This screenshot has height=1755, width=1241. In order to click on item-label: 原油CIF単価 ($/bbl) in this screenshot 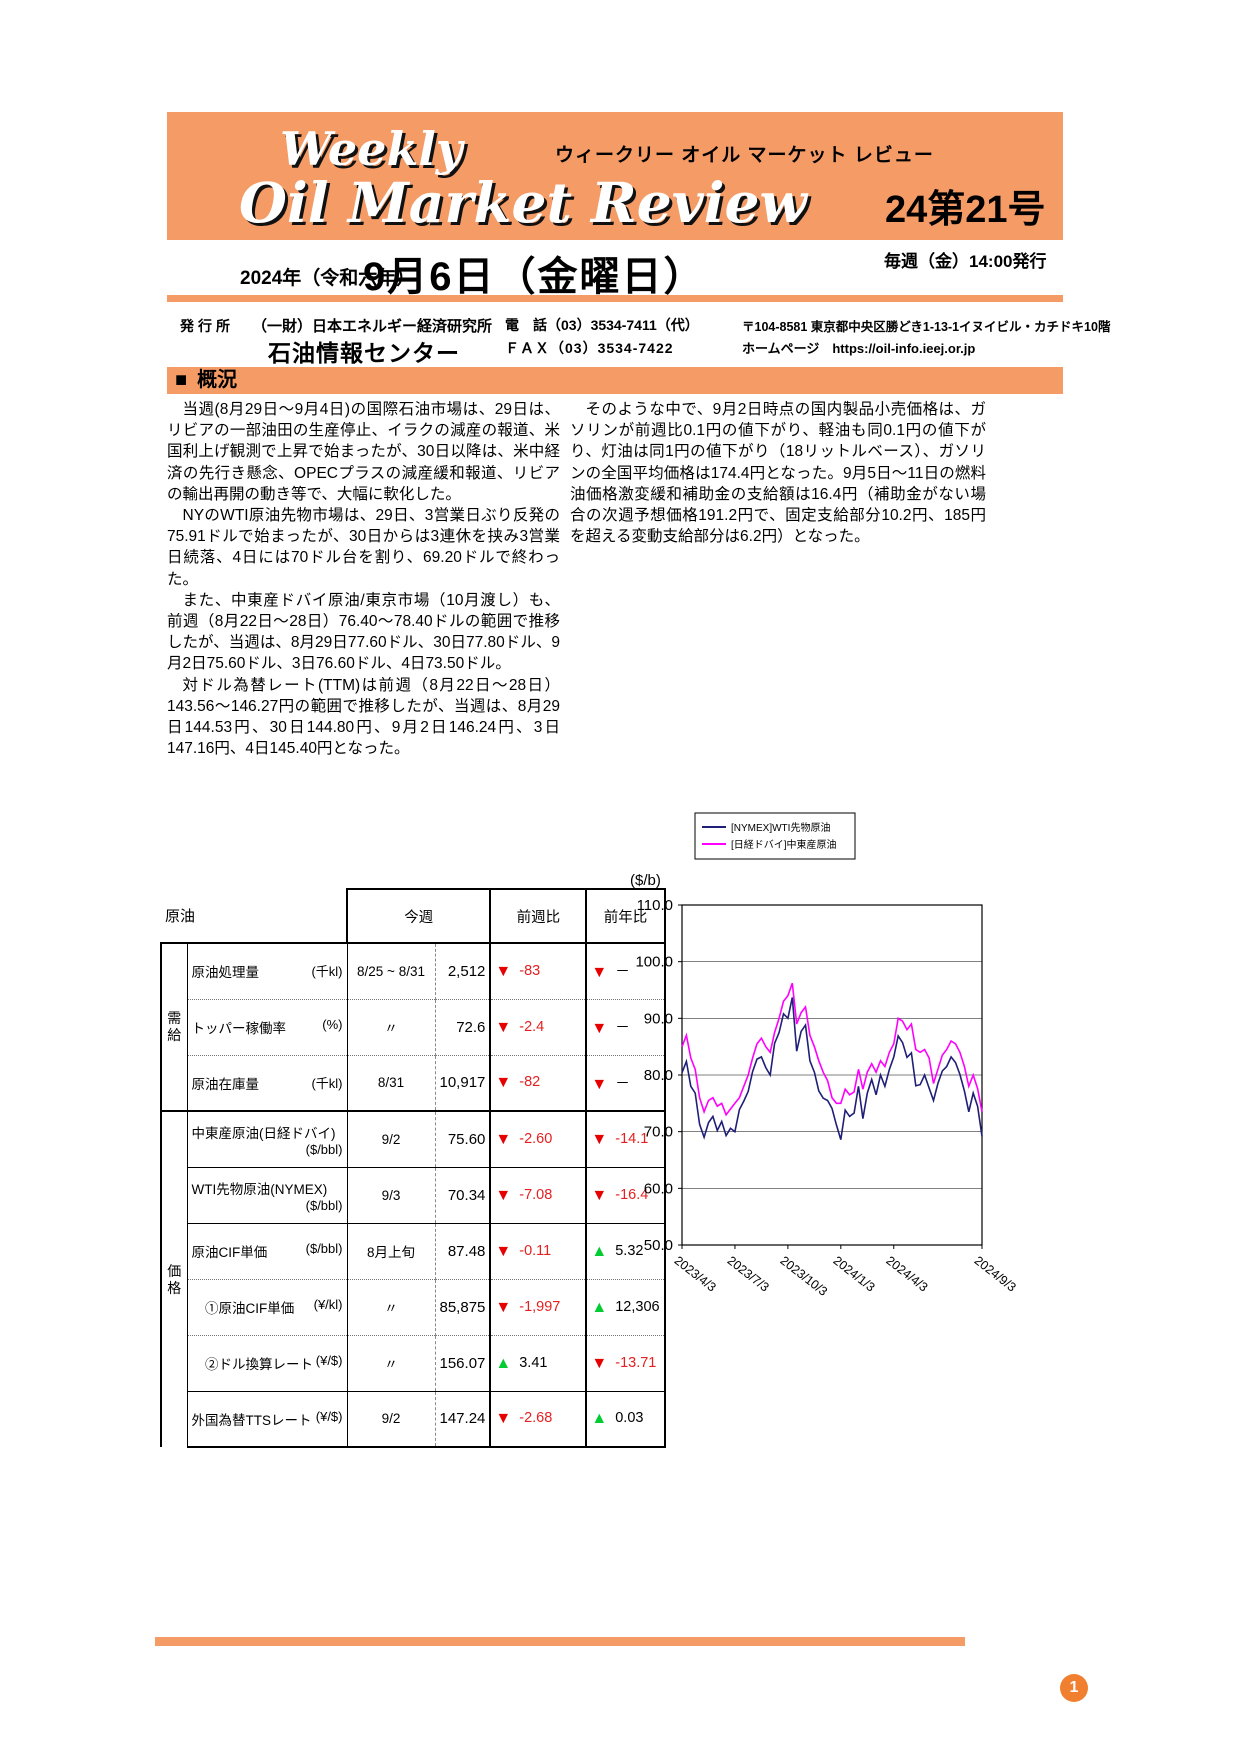, I will do `click(267, 1250)`.